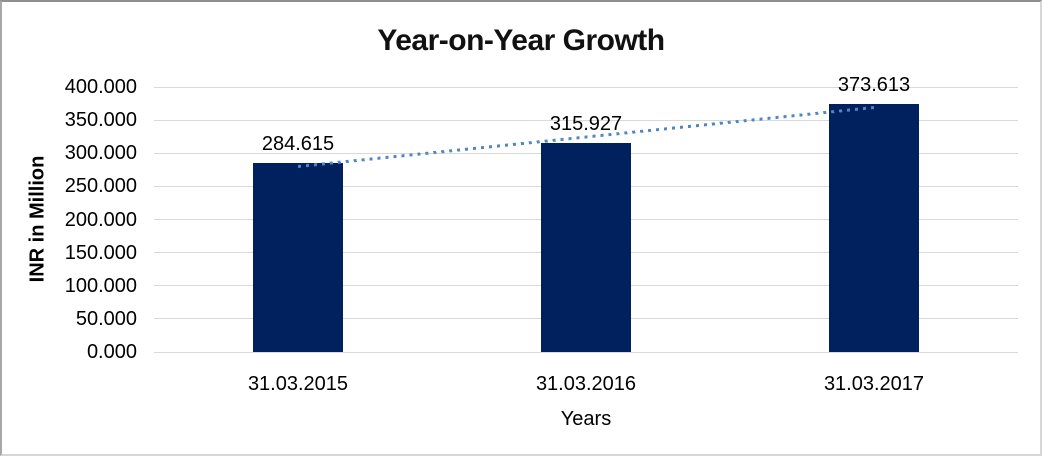 Image resolution: width=1042 pixels, height=456 pixels. What do you see at coordinates (111, 352) in the screenshot?
I see `y-tick-label: 0.000` at bounding box center [111, 352].